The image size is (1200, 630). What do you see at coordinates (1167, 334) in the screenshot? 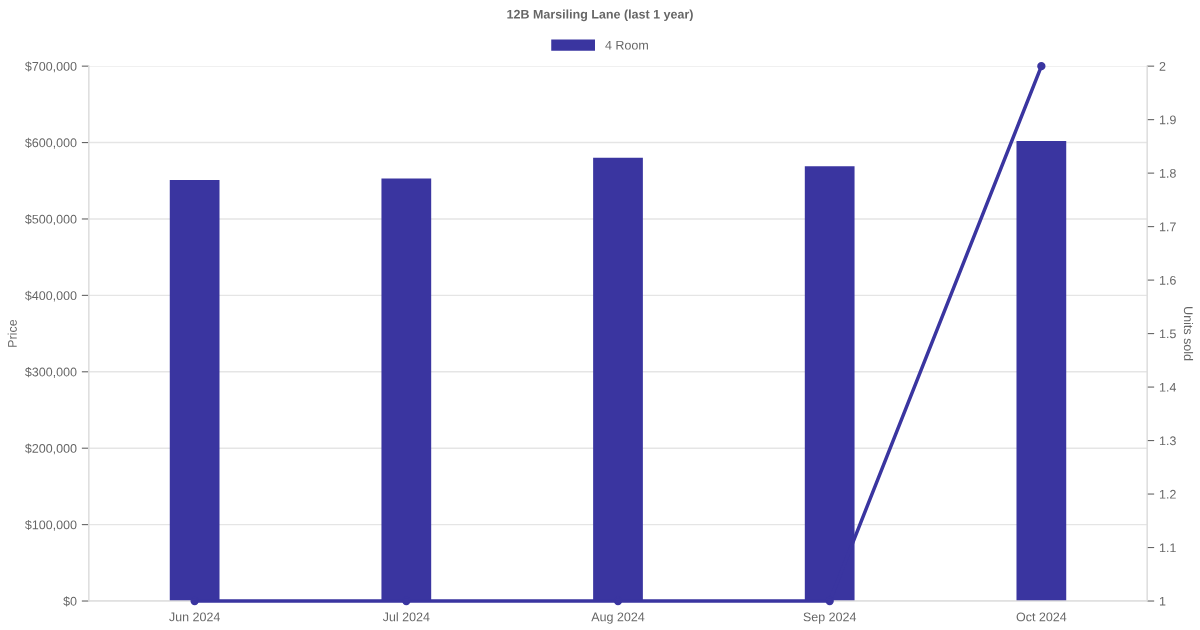
I see `y2-tick-label: 1.5` at bounding box center [1167, 334].